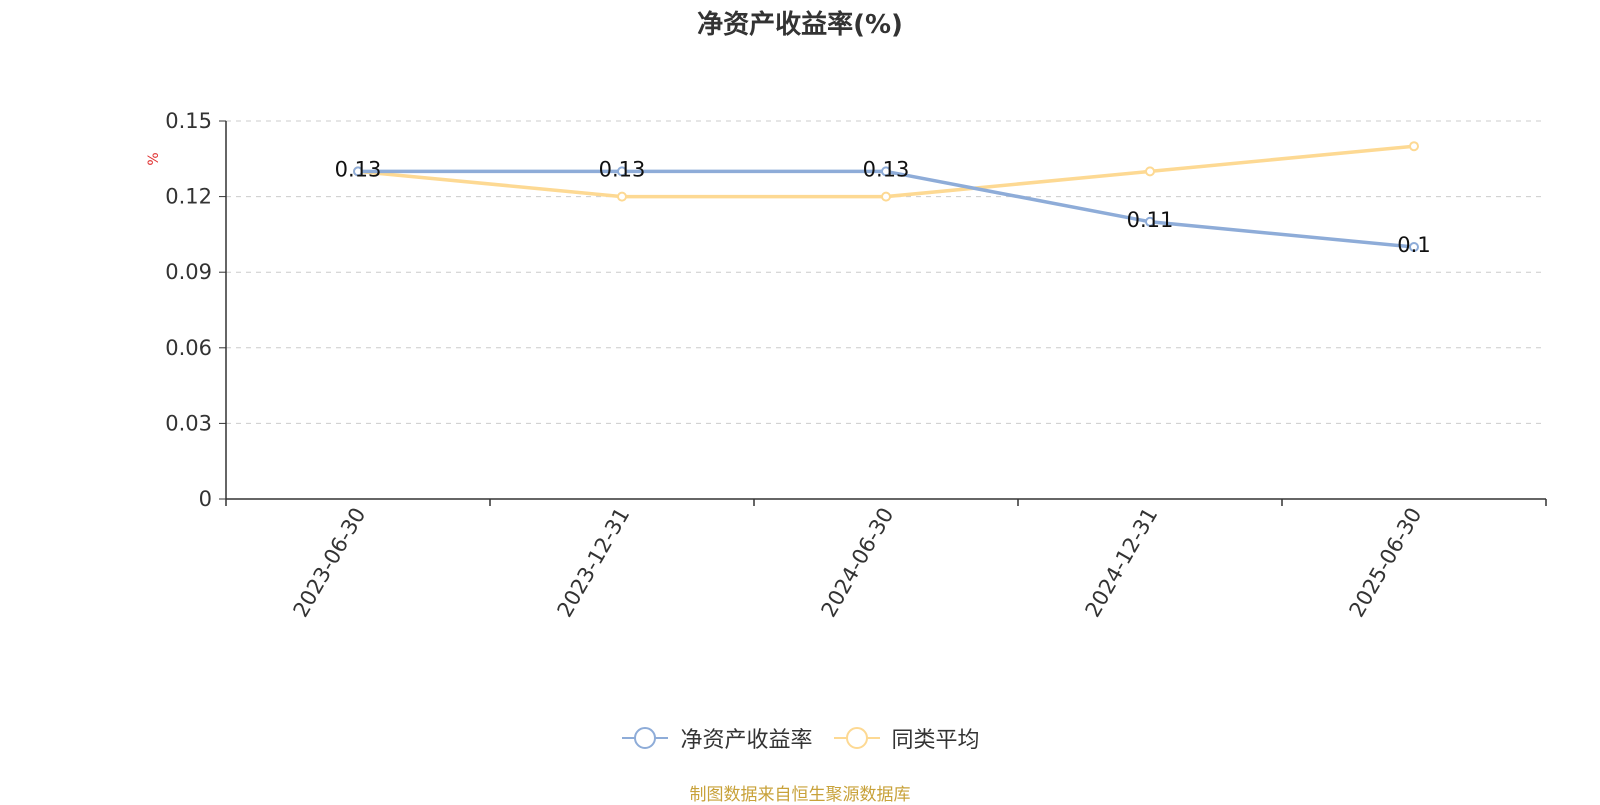 The image size is (1600, 805). I want to click on legend-item-peer-average: 同类平均, so click(906, 738).